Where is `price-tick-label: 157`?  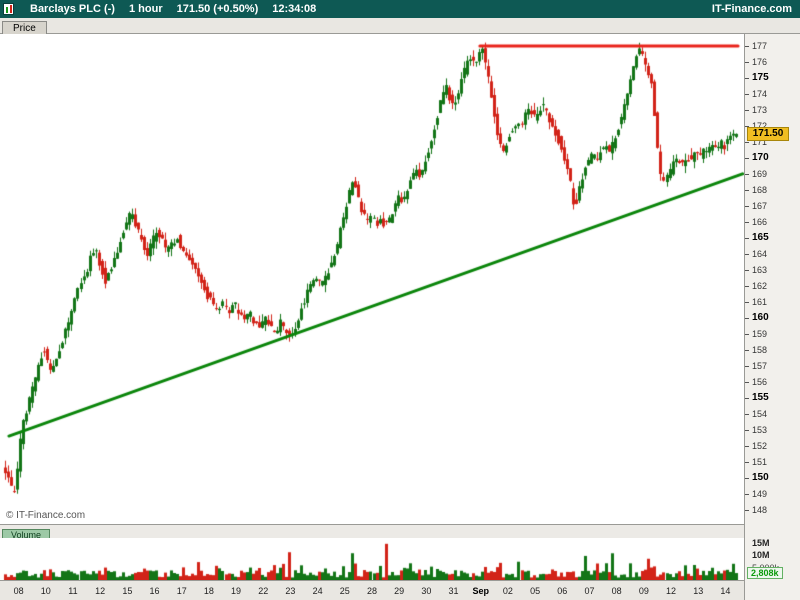
price-tick-label: 157 is located at coordinates (760, 365).